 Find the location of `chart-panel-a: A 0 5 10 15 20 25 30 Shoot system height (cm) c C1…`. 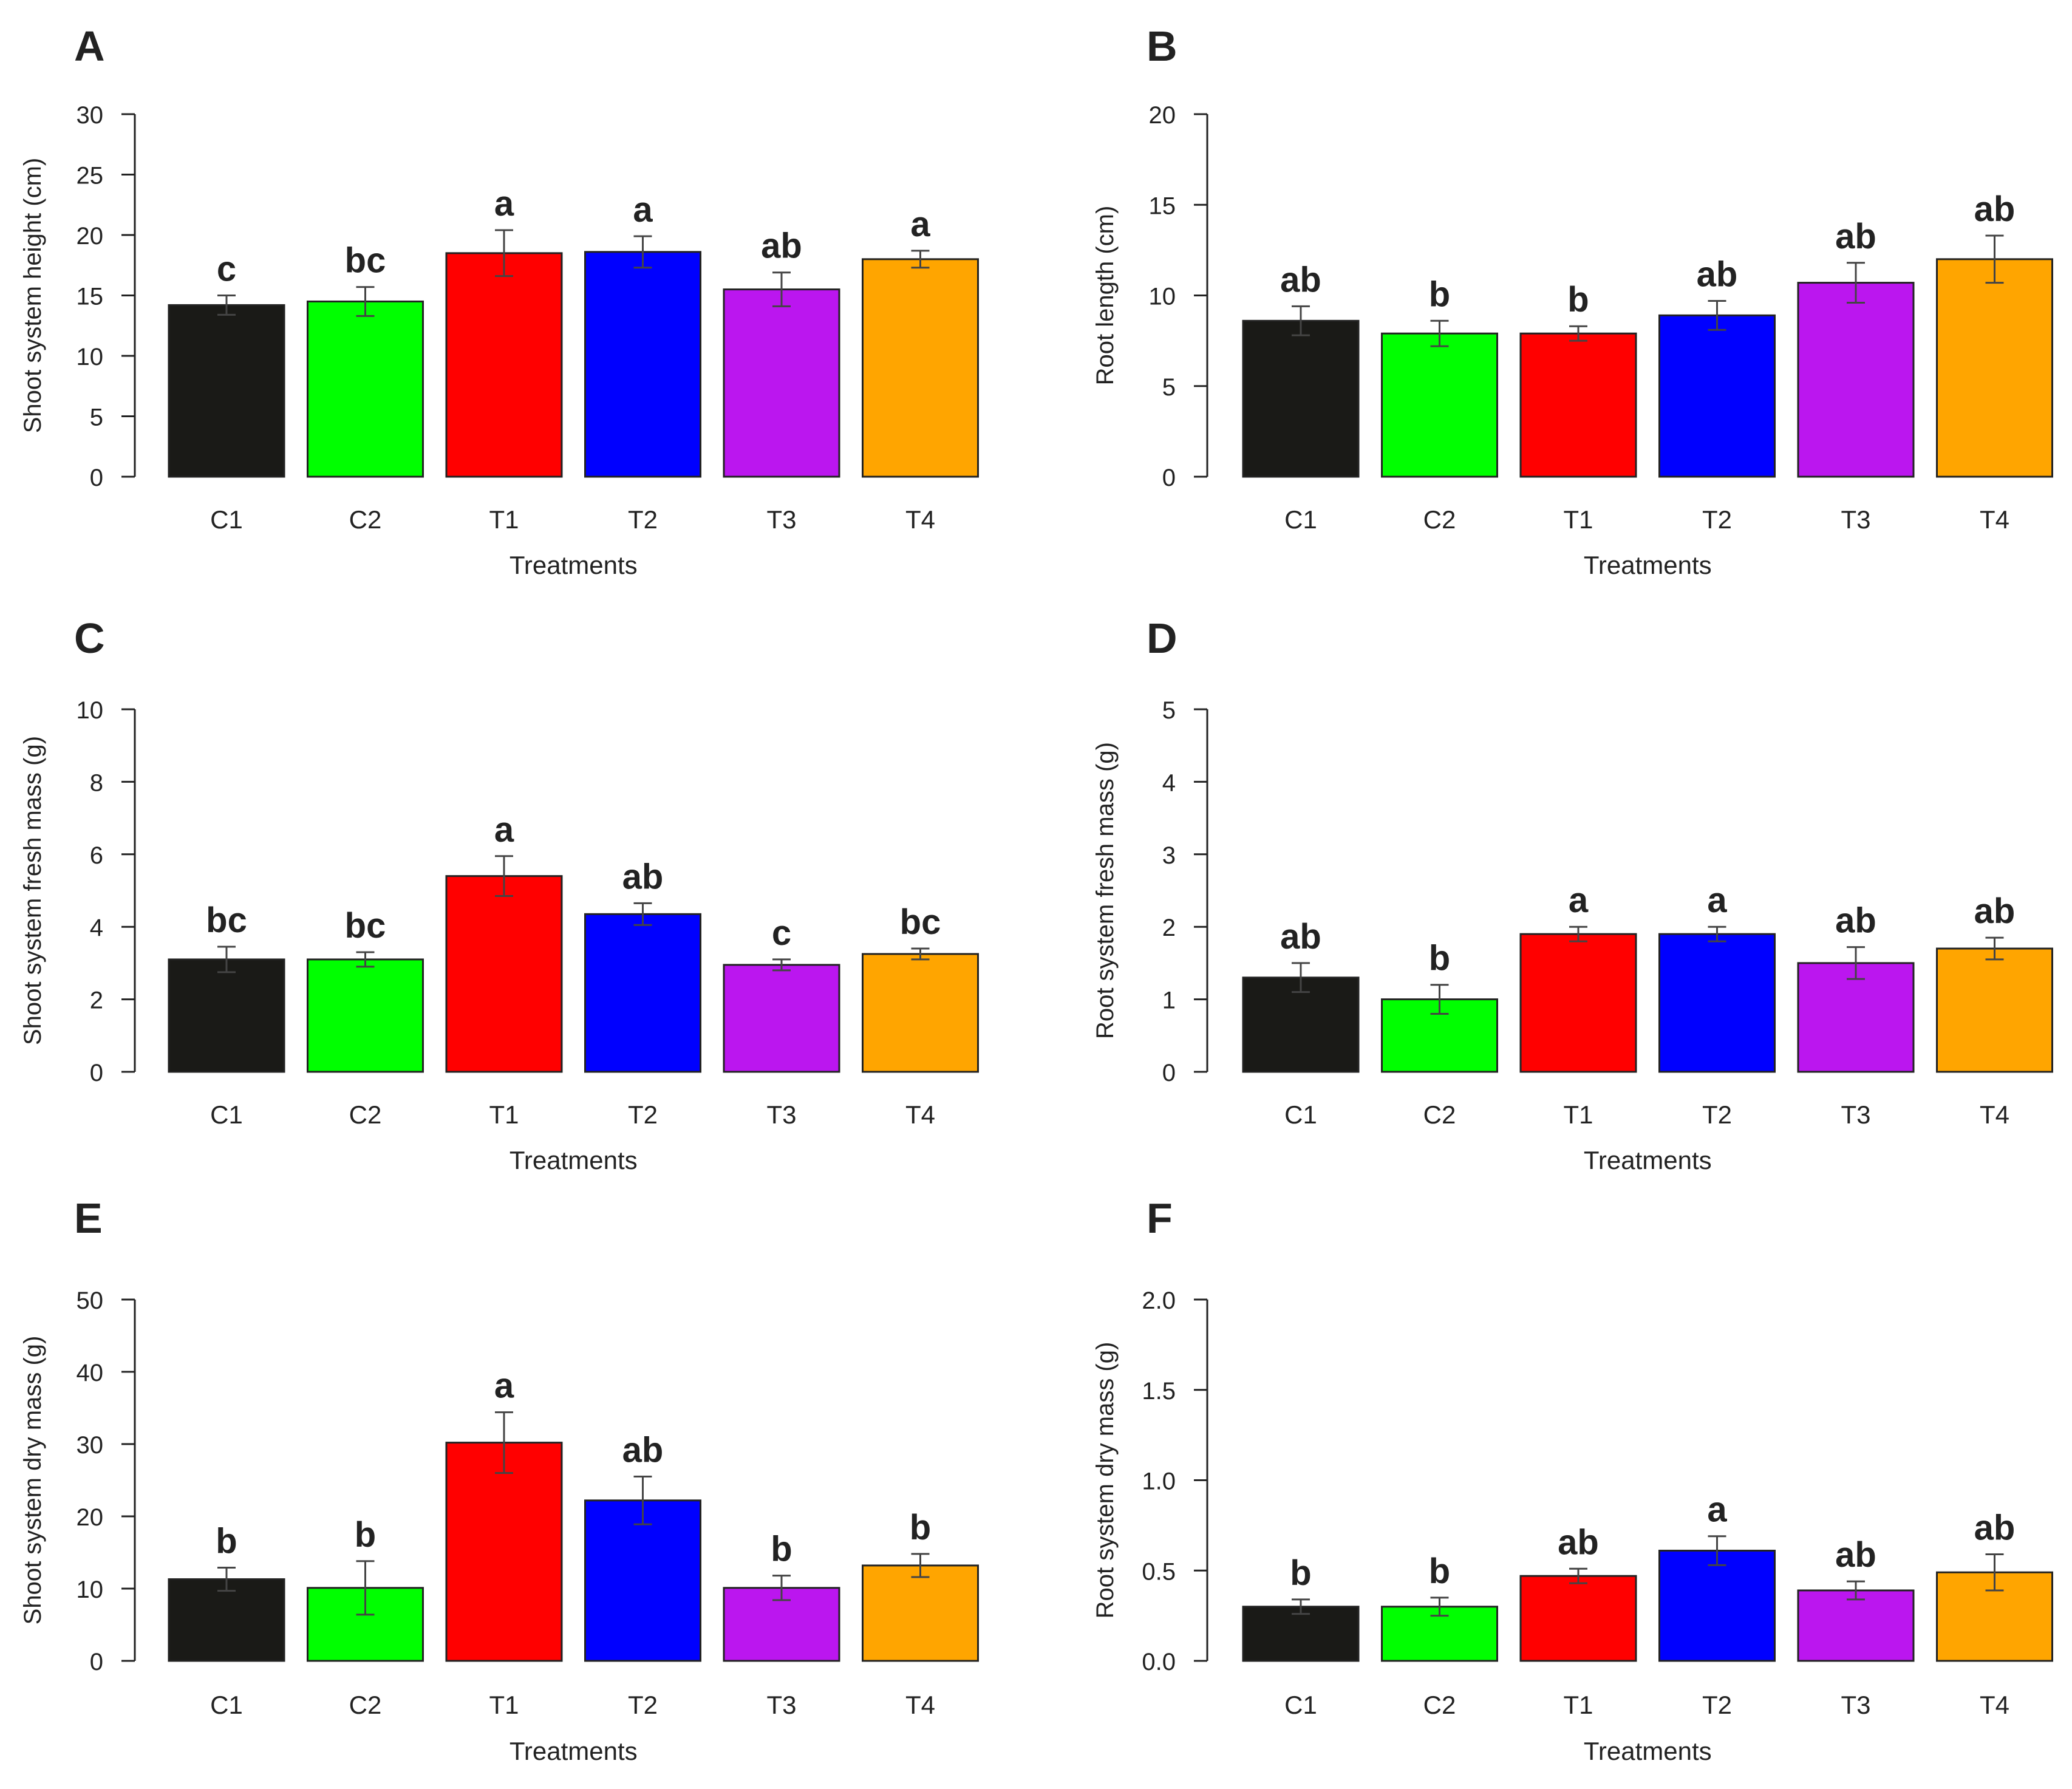

chart-panel-a: A 0 5 10 15 20 25 30 Shoot system height (cm) c C1… is located at coordinates (499, 300).